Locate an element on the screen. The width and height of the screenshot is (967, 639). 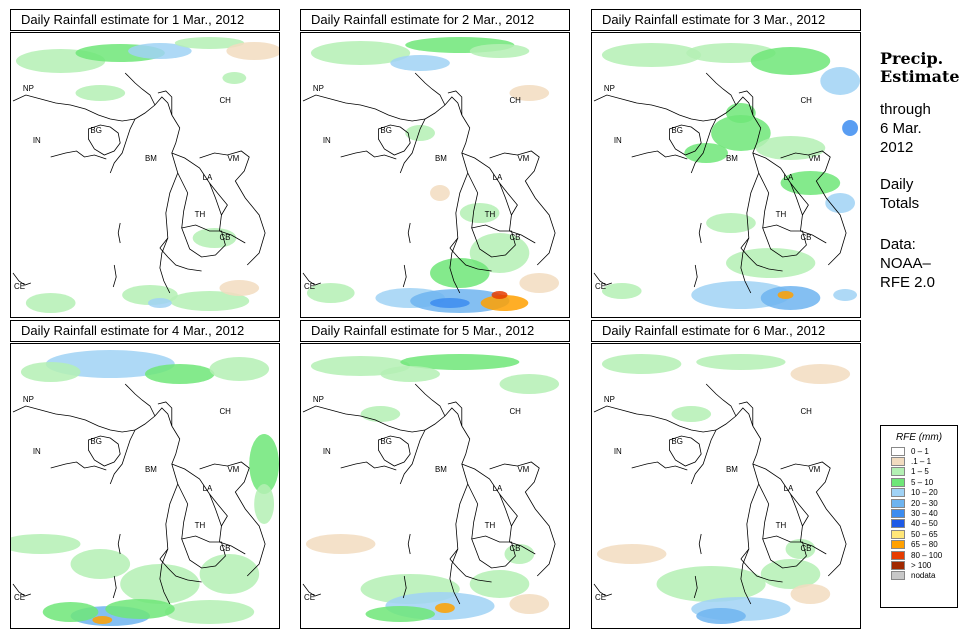
country-label-cb: CB is located at coordinates (224, 548).